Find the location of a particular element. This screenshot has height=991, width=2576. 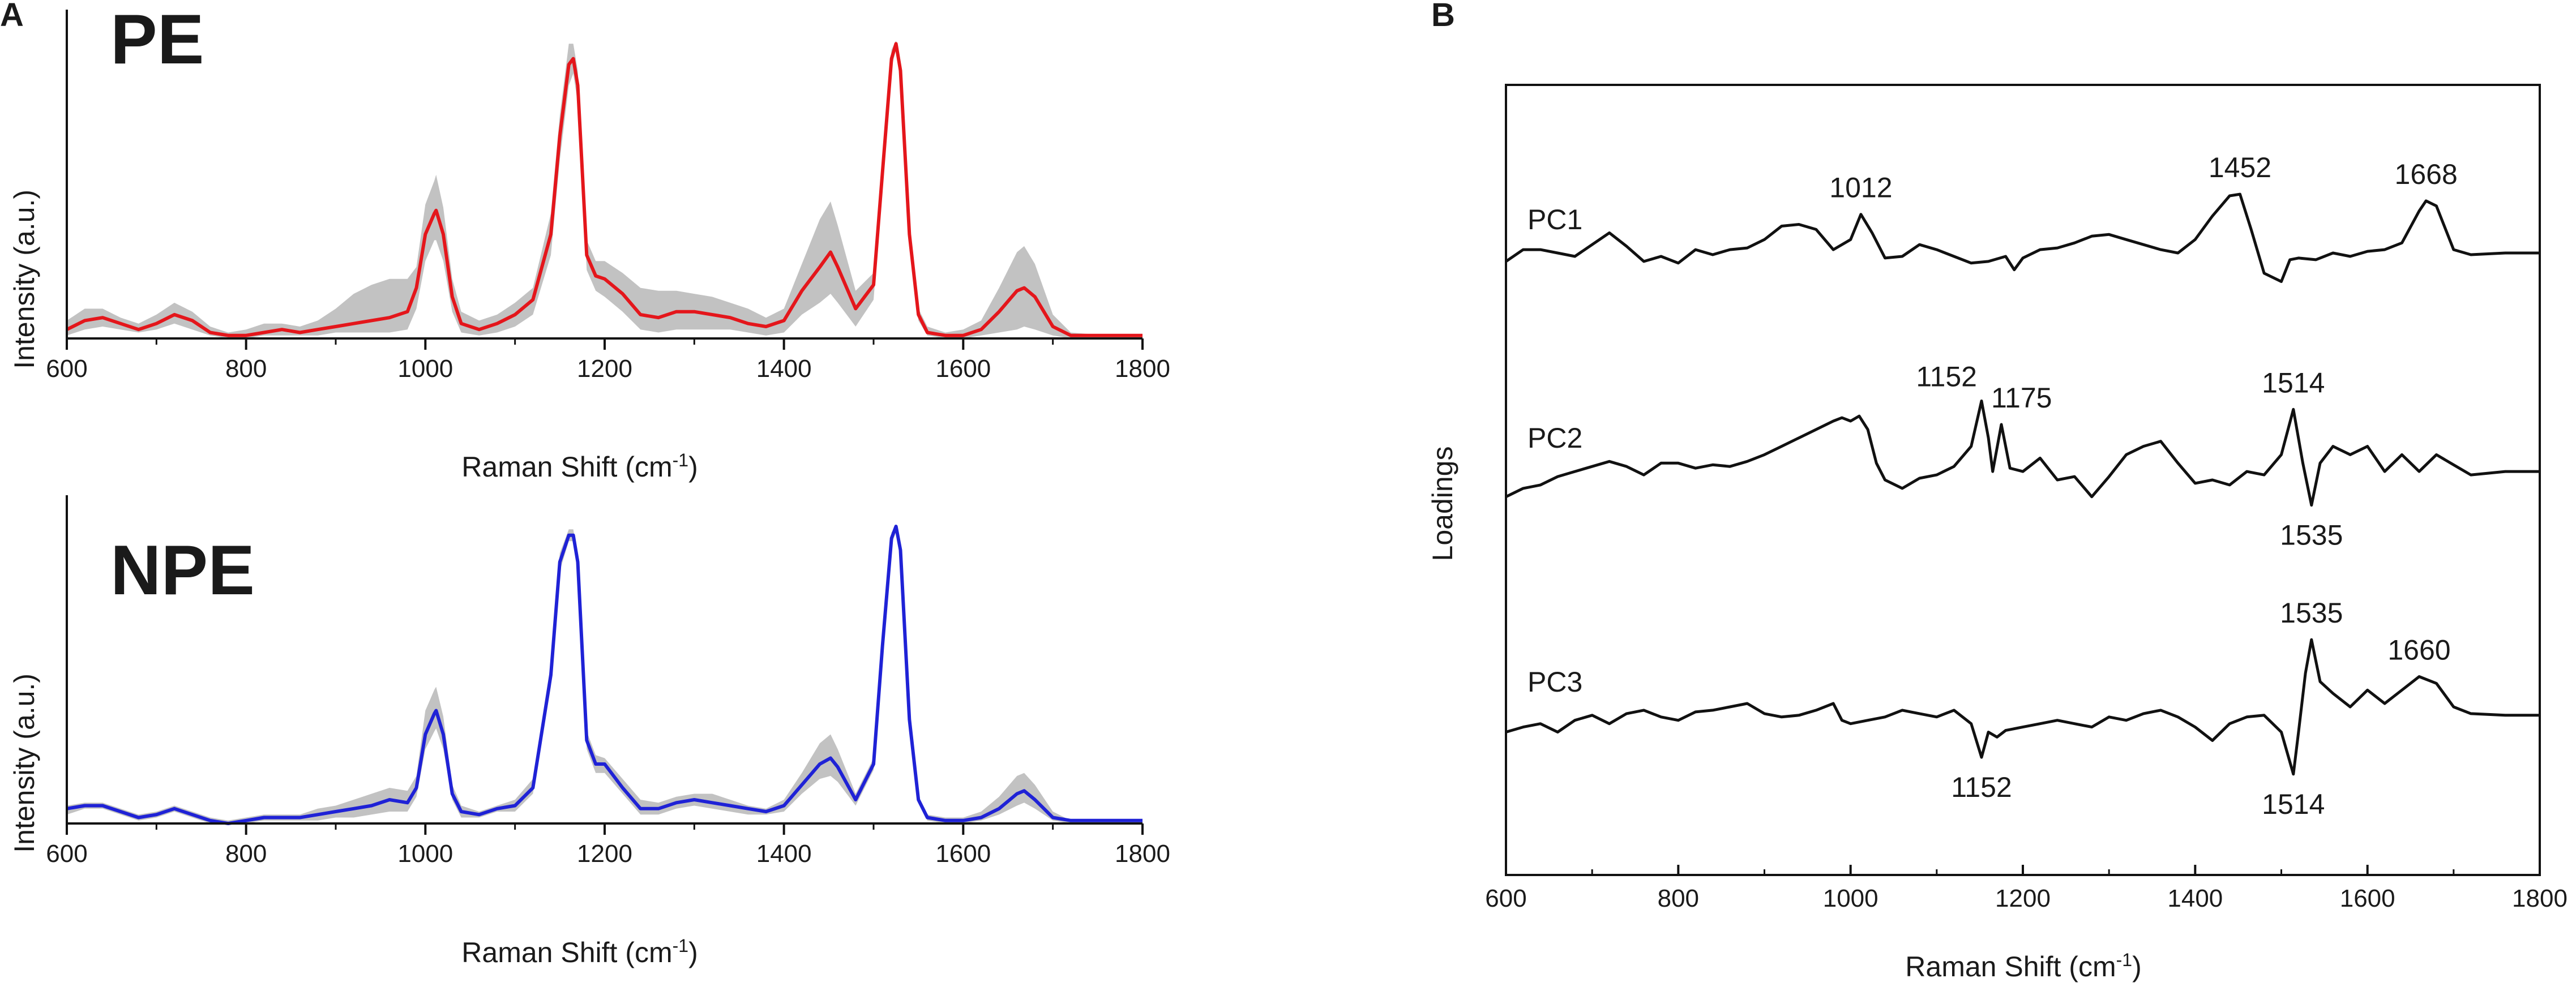

npe-mean-line-layer is located at coordinates (604, 675).